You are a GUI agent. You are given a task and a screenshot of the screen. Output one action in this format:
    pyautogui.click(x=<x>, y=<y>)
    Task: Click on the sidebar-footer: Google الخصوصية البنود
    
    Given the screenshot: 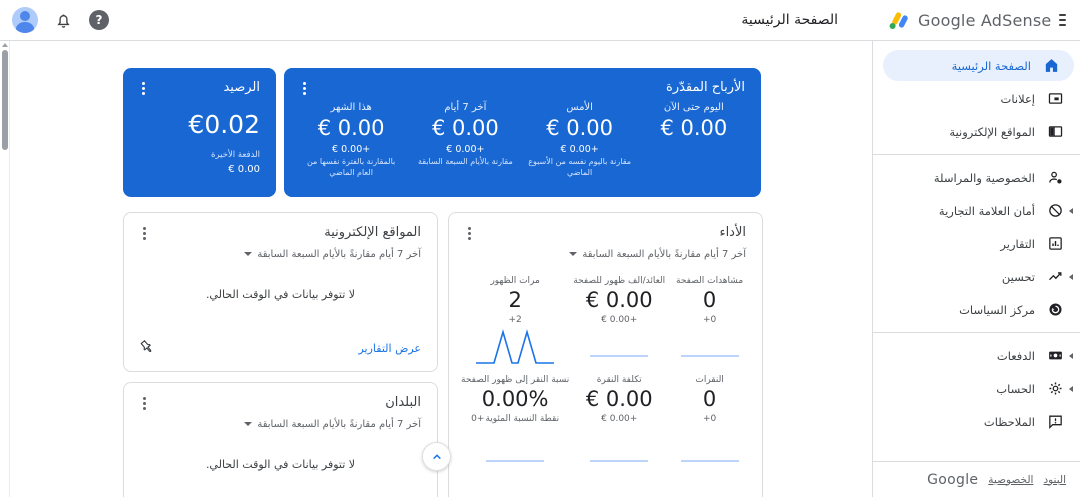 What is the action you would take?
    pyautogui.click(x=976, y=479)
    